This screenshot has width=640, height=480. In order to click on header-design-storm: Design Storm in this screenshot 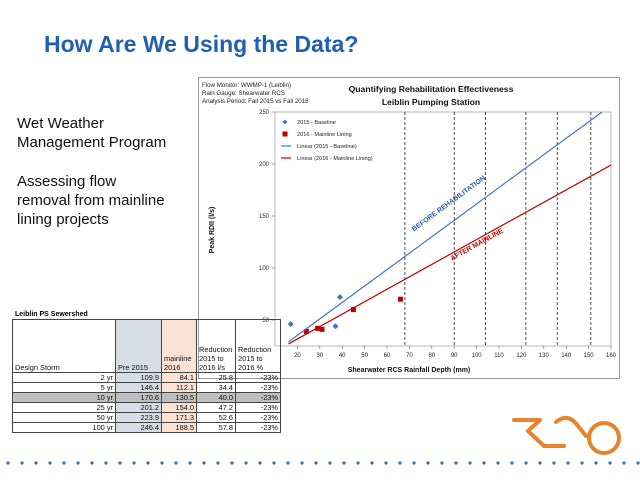, I will do `click(64, 346)`.